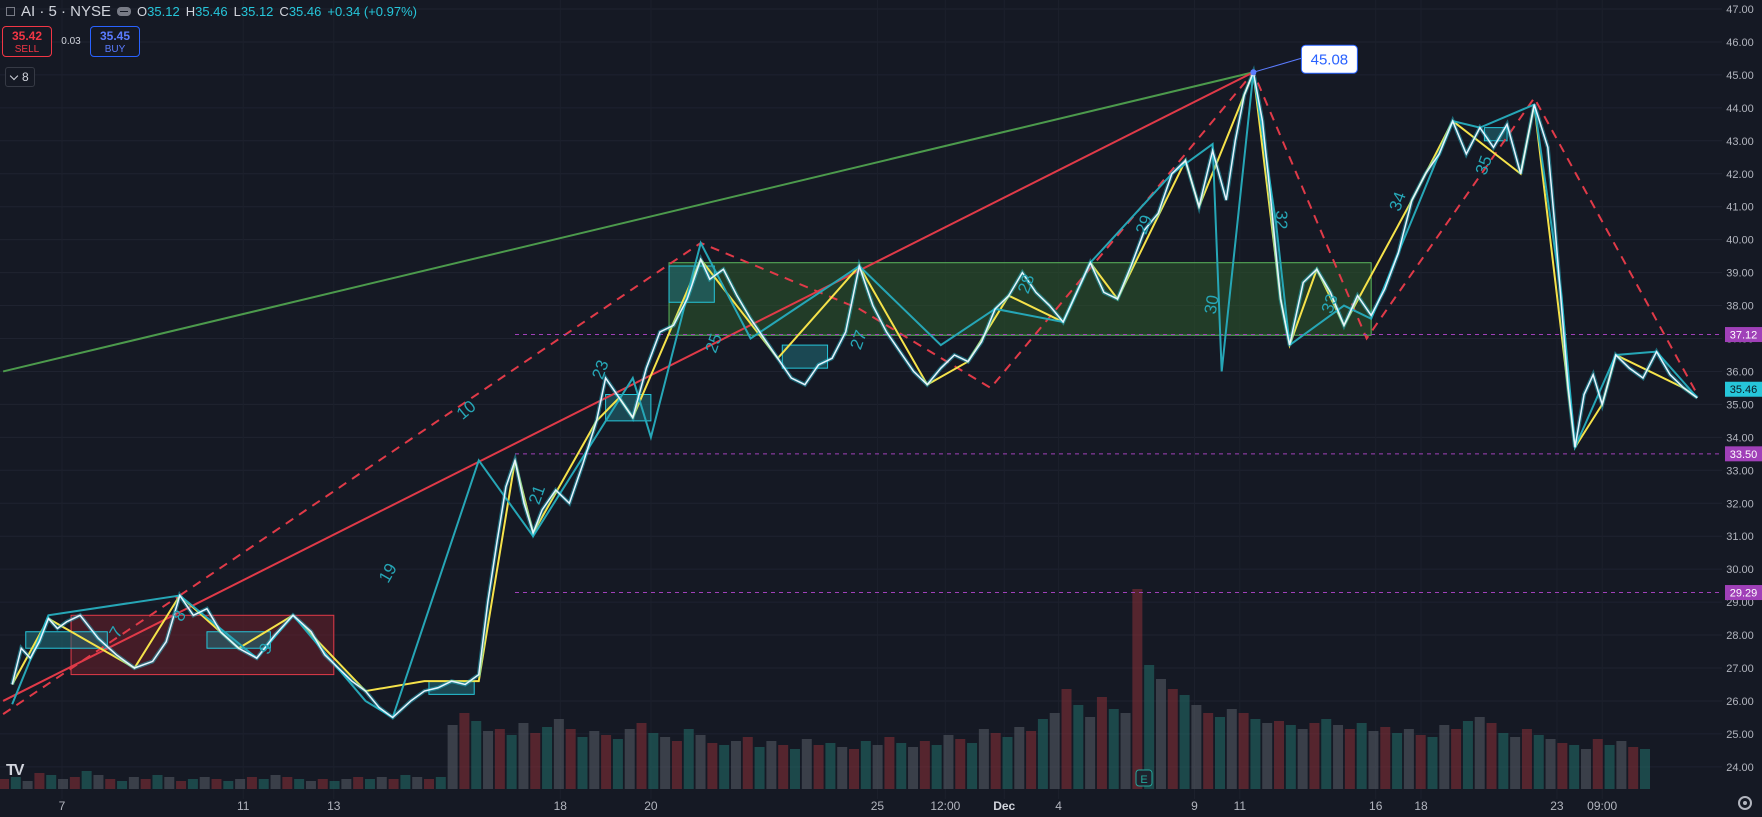 This screenshot has width=1762, height=817. Describe the element at coordinates (10, 11) in the screenshot. I see `collapse-square-icon` at that location.